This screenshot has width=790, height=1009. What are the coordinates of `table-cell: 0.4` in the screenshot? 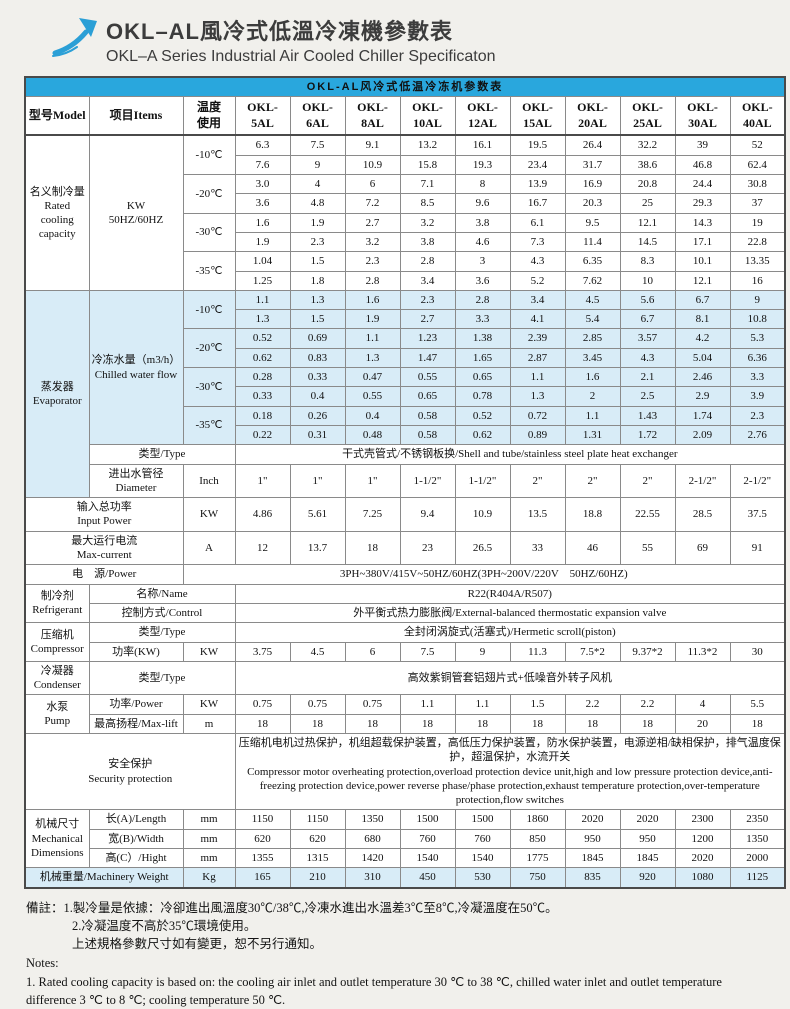 It's located at (372, 415).